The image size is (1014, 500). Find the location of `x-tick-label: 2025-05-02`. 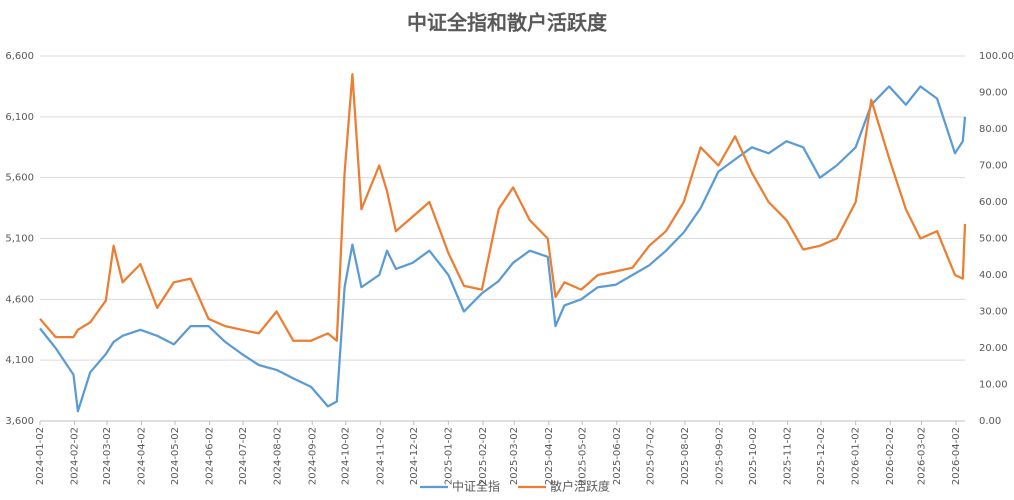

x-tick-label: 2025-05-02 is located at coordinates (582, 456).